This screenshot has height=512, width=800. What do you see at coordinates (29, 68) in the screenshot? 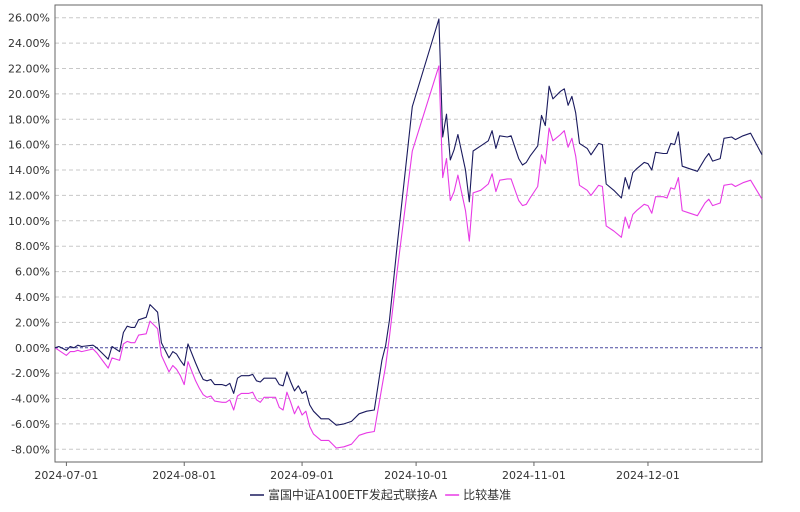
I see `y-tick-label: 22.00%` at bounding box center [29, 68].